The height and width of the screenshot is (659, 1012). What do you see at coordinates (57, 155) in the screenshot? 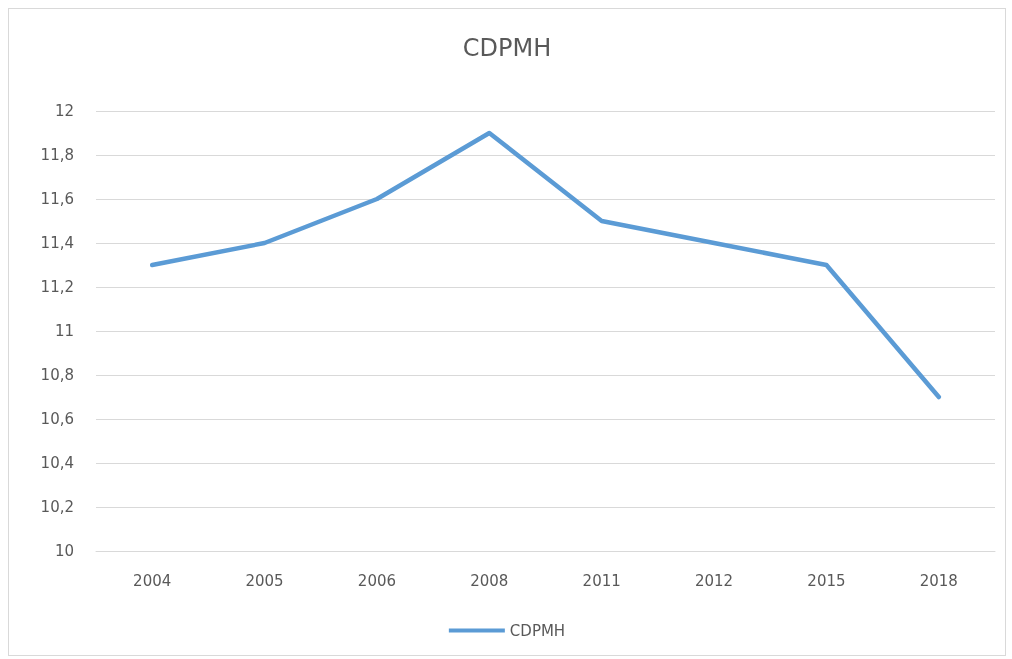
I see `y-tick-label: 11,8` at bounding box center [57, 155].